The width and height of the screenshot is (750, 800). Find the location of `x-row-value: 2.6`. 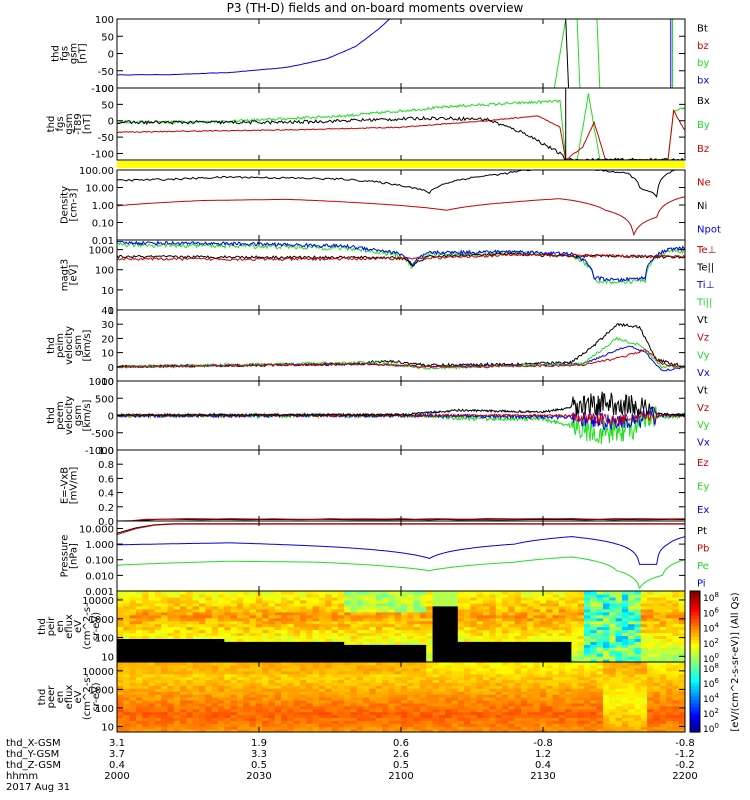

x-row-value: 2.6 is located at coordinates (401, 754).